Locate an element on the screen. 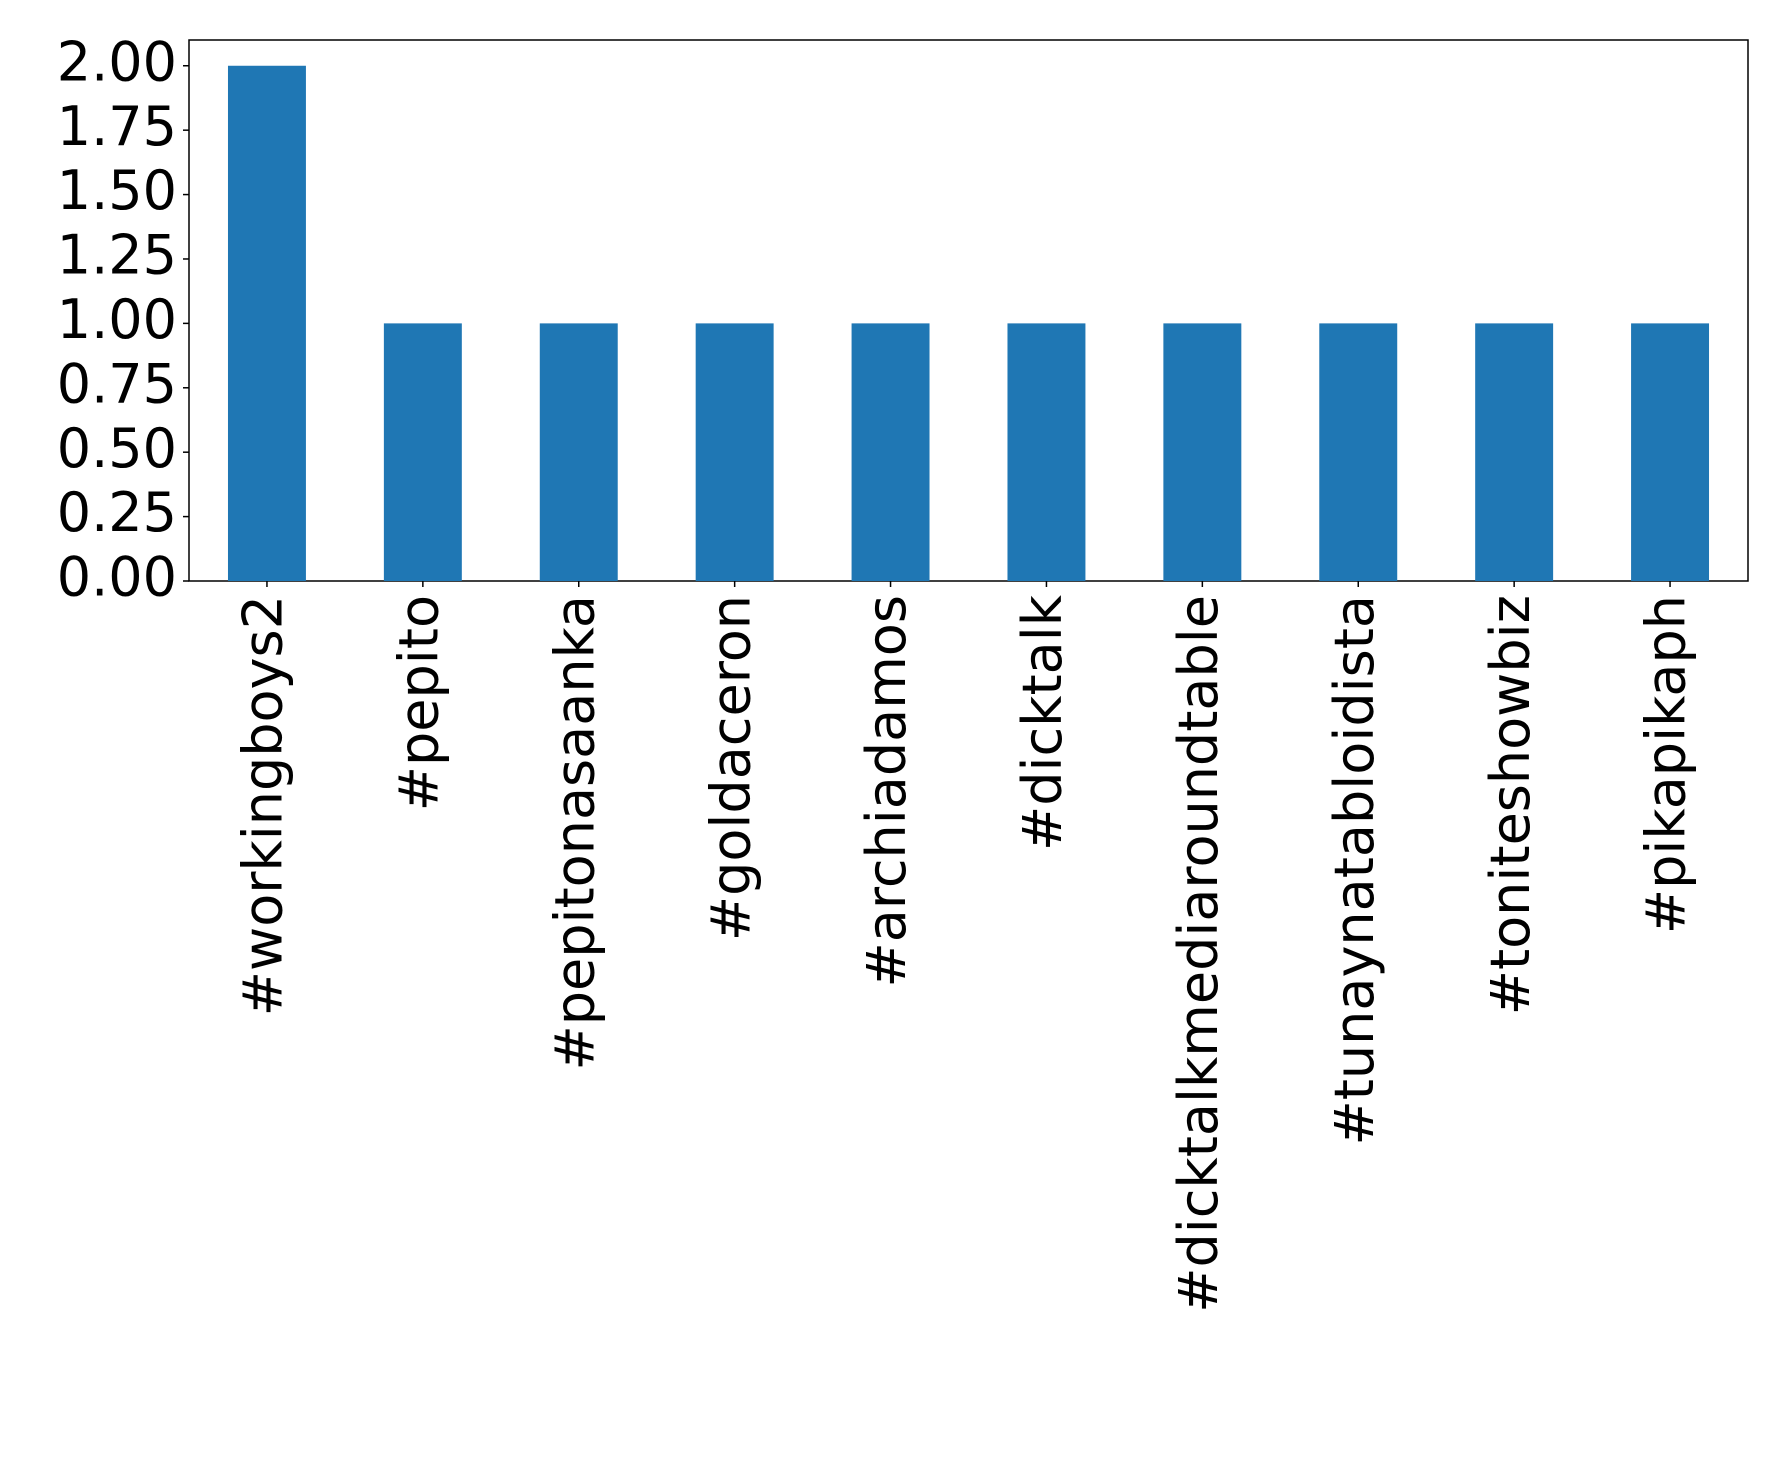 Image resolution: width=1778 pixels, height=1458 pixels. y-tick-label: 1.75 is located at coordinates (117, 126).